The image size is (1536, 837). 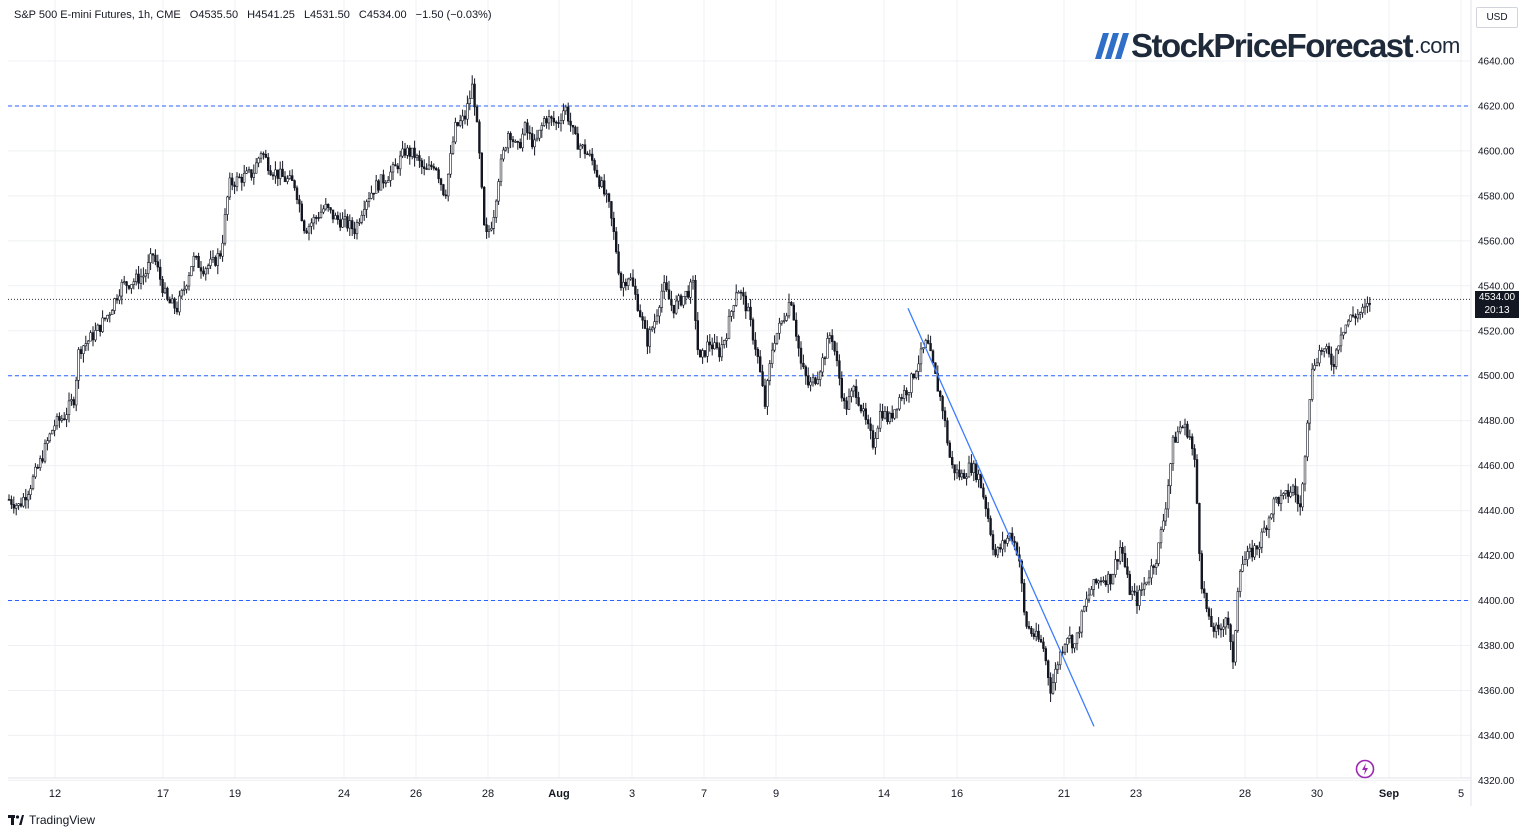 I want to click on currency-button: USD, so click(x=1497, y=17).